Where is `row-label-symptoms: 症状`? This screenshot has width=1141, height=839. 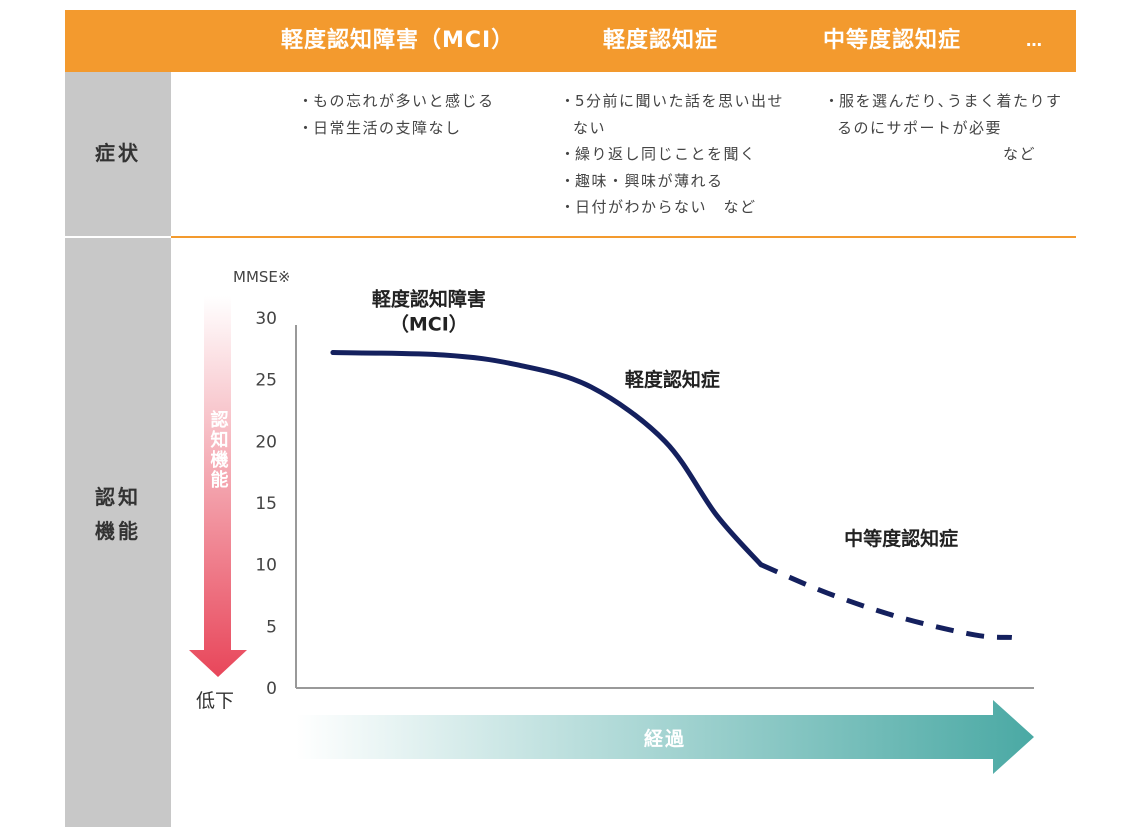 row-label-symptoms: 症状 is located at coordinates (118, 153).